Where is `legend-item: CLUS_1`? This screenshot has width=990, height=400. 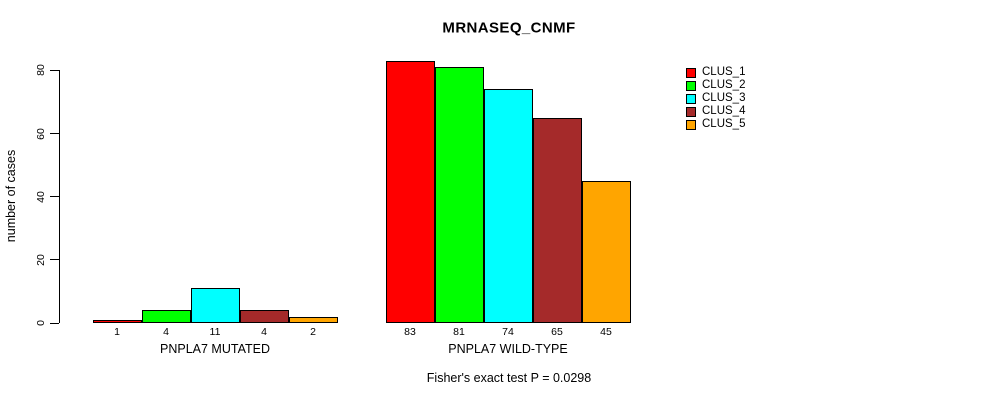 legend-item: CLUS_1 is located at coordinates (715, 72).